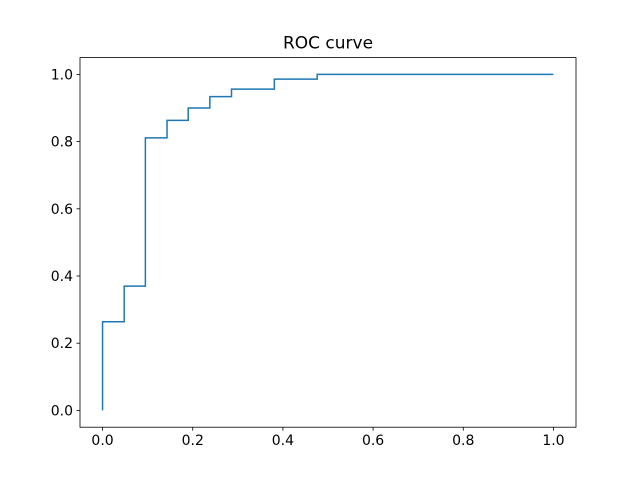 The image size is (640, 480). I want to click on y-tick-label: 0.6, so click(62, 210).